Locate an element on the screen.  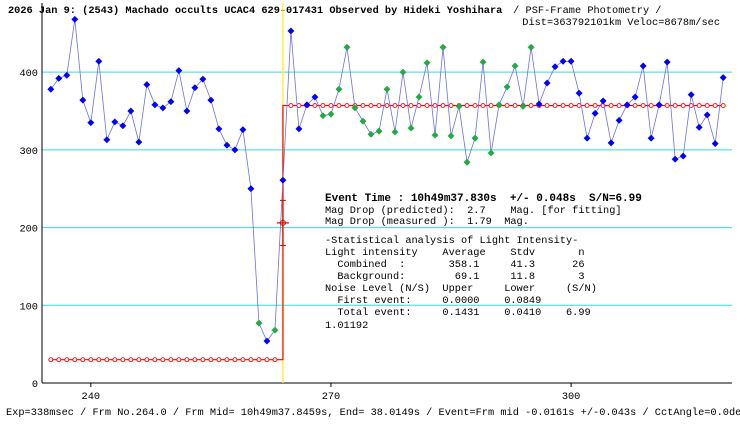
info-line: Noise Level (N/S) Upper Lower (S/N) is located at coordinates (461, 289).